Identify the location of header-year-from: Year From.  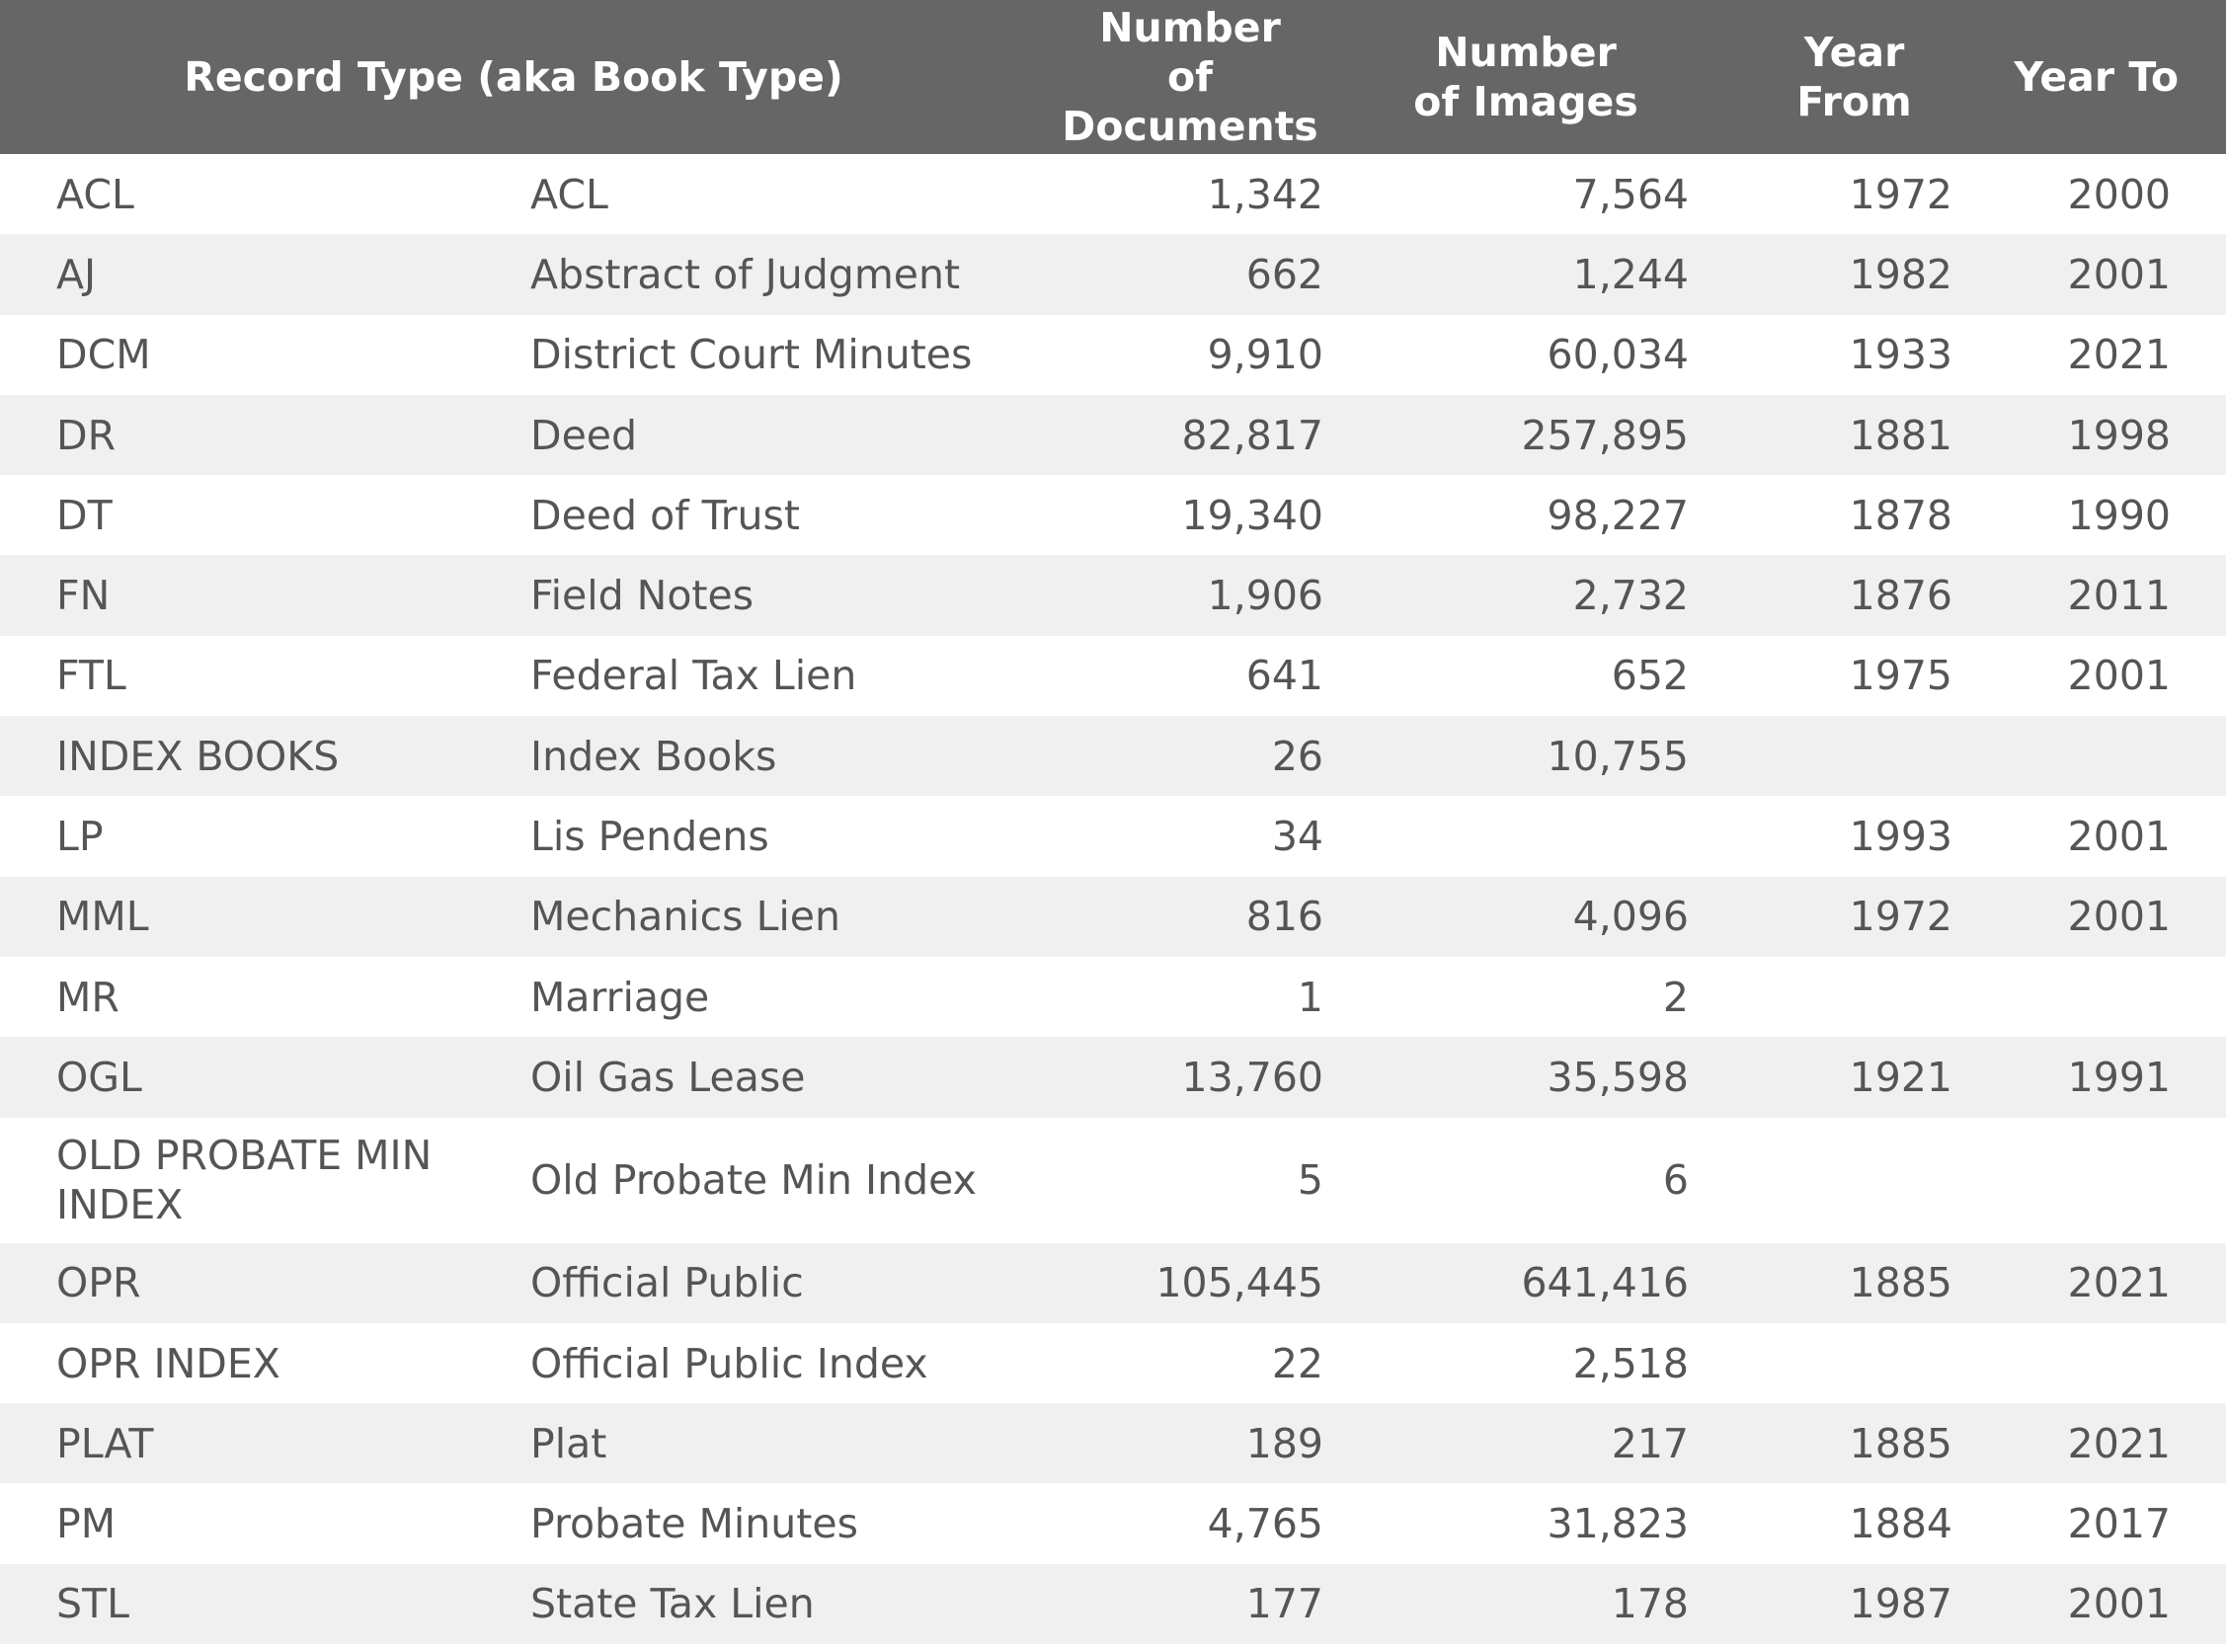
(1854, 77).